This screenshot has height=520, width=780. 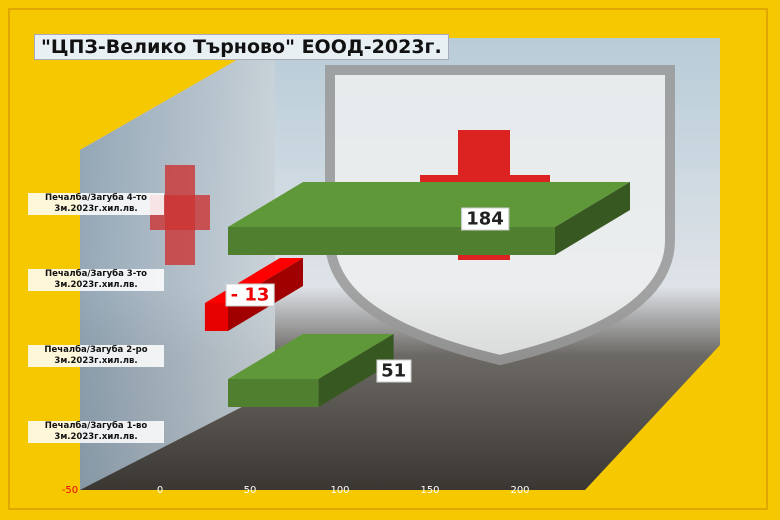 What do you see at coordinates (485, 219) in the screenshot?
I see `data-label: 184` at bounding box center [485, 219].